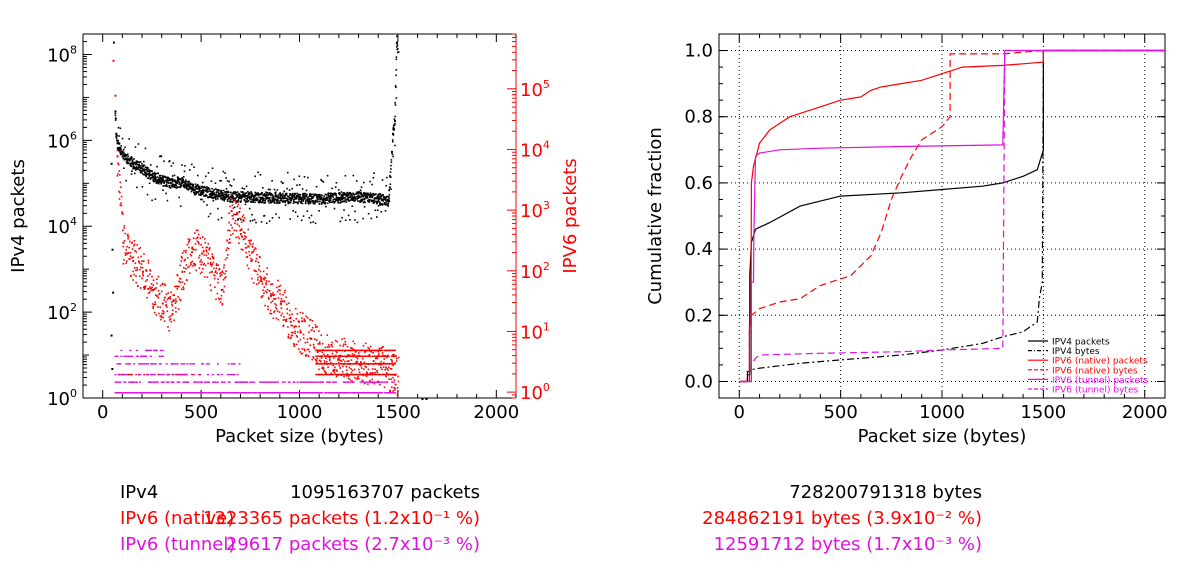 Image resolution: width=1200 pixels, height=580 pixels. I want to click on y-tick-label: 108, so click(62, 54).